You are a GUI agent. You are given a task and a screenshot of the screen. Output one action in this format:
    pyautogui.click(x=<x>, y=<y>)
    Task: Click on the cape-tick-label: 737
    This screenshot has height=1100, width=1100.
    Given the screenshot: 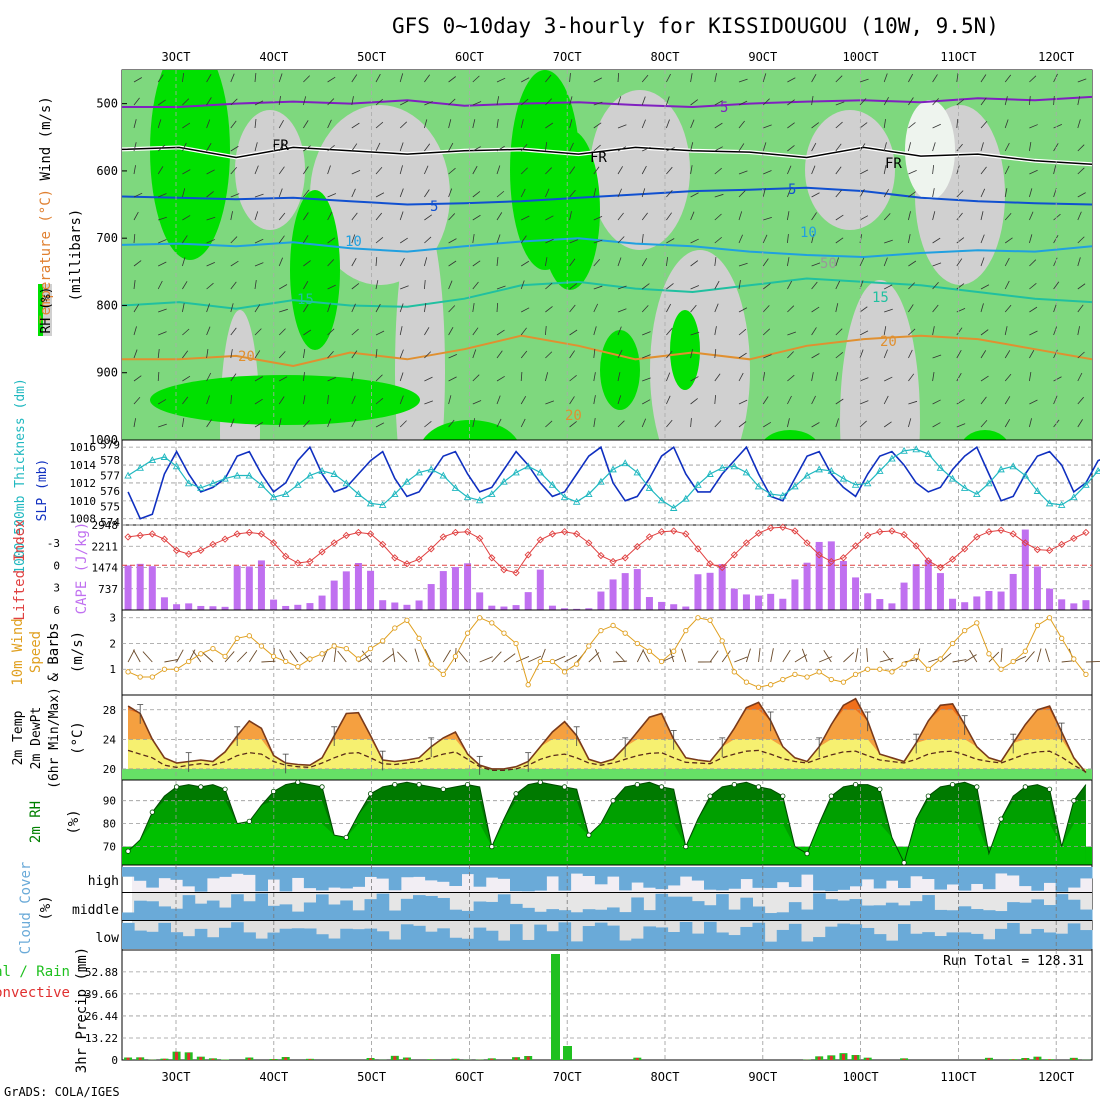 What is the action you would take?
    pyautogui.click(x=108, y=589)
    